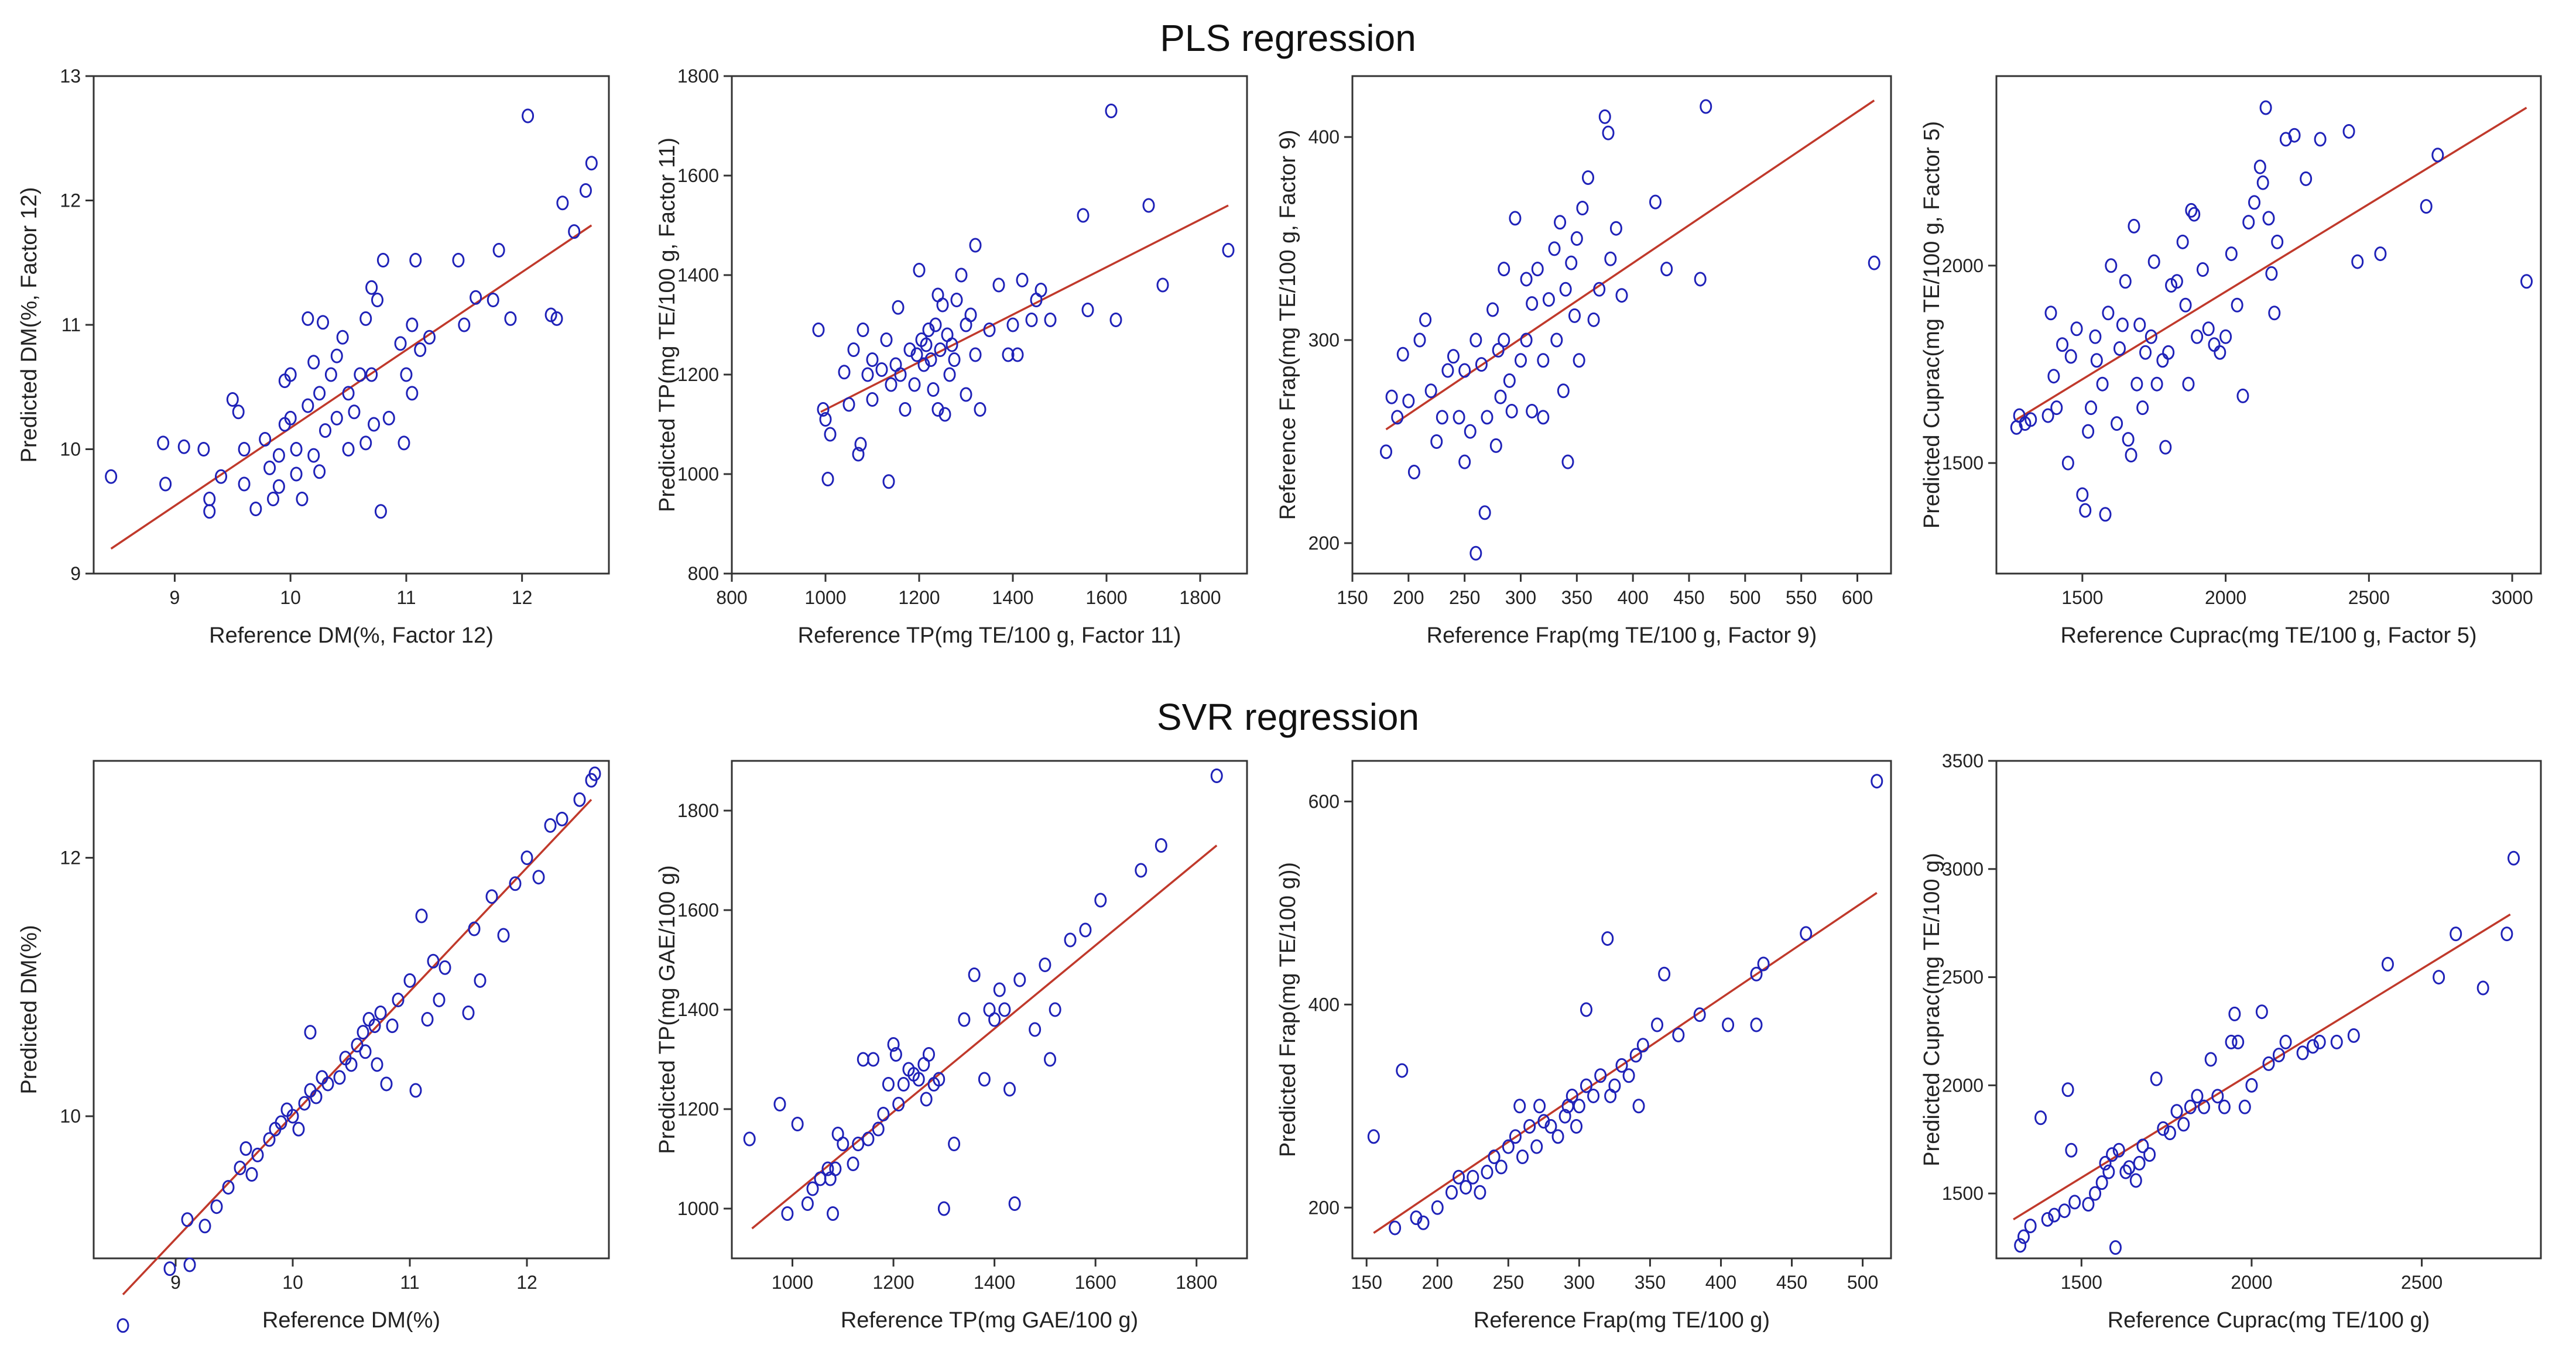  What do you see at coordinates (1963, 977) in the screenshot?
I see `y-tick-label: 2500` at bounding box center [1963, 977].